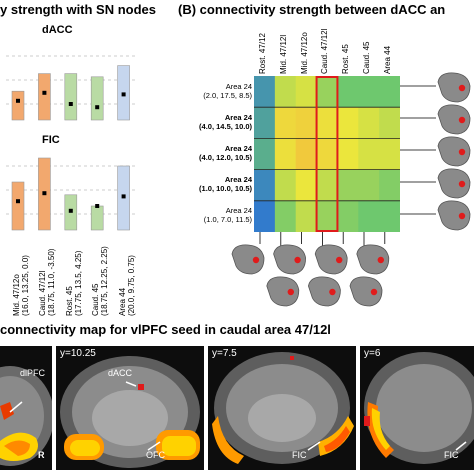 This screenshot has width=474, height=474. What do you see at coordinates (155, 455) in the screenshot?
I see `label-ofc: OFC` at bounding box center [155, 455].